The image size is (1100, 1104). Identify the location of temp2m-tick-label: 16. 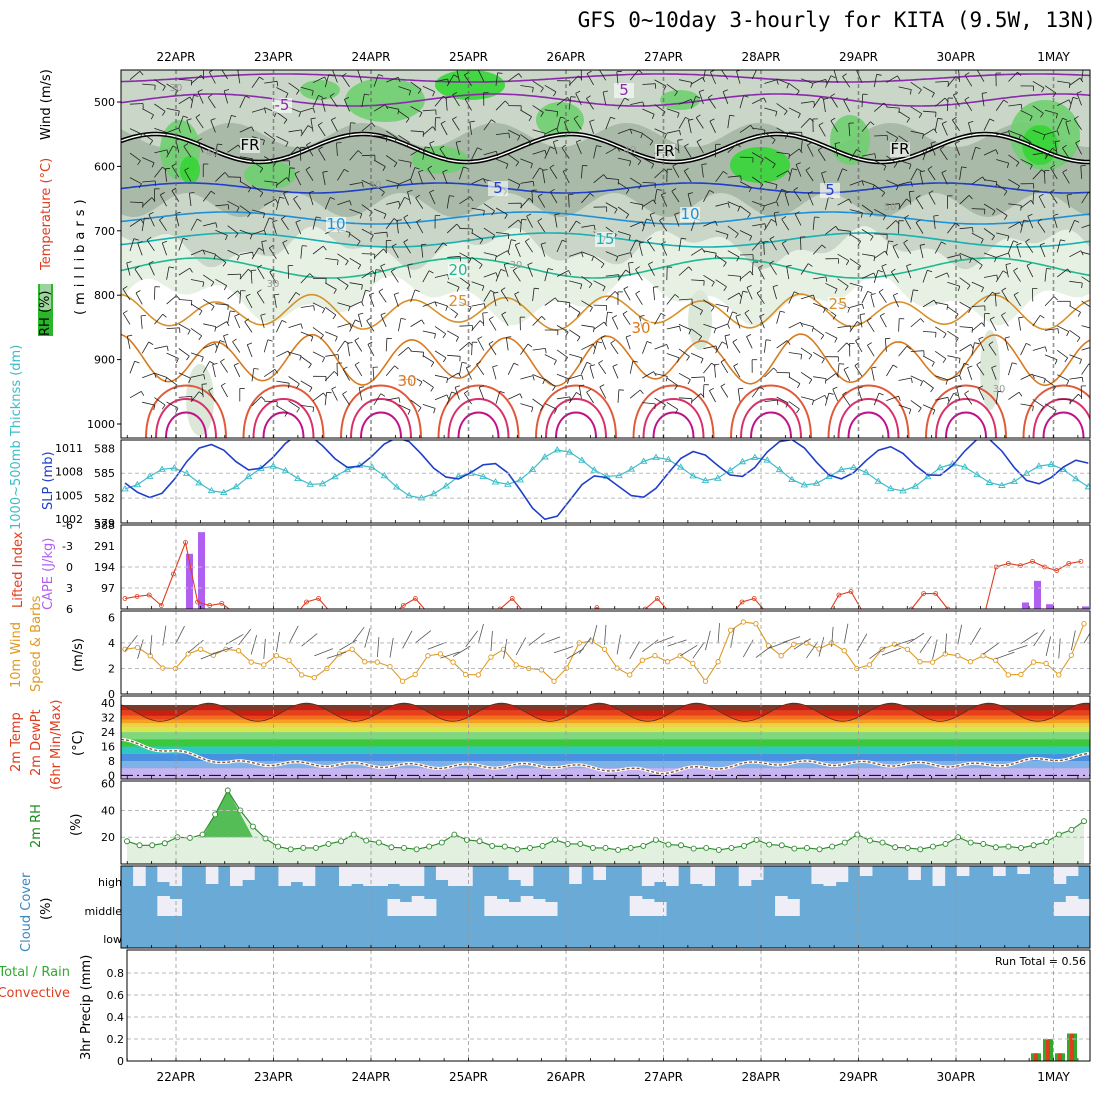
(108, 747).